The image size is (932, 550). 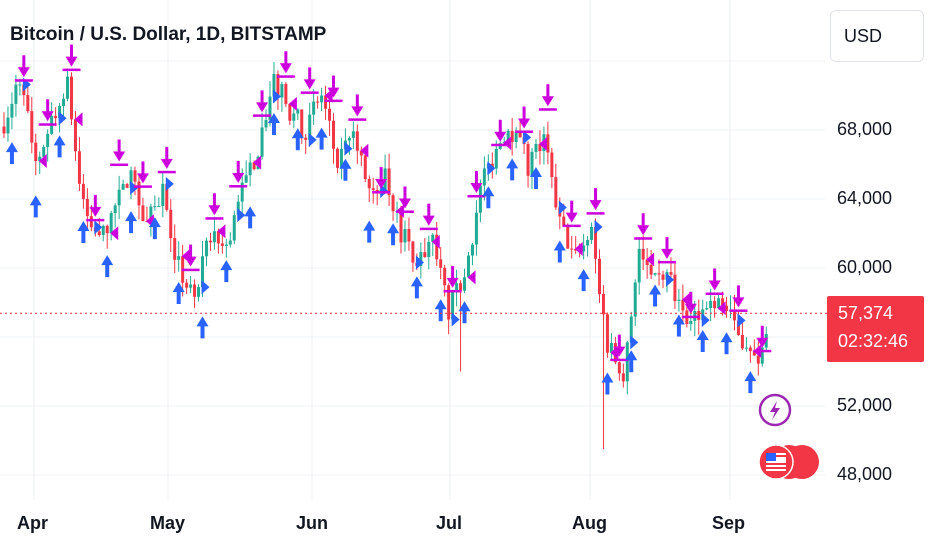 What do you see at coordinates (875, 329) in the screenshot?
I see `last-price-tag: 57,374 02:32:46` at bounding box center [875, 329].